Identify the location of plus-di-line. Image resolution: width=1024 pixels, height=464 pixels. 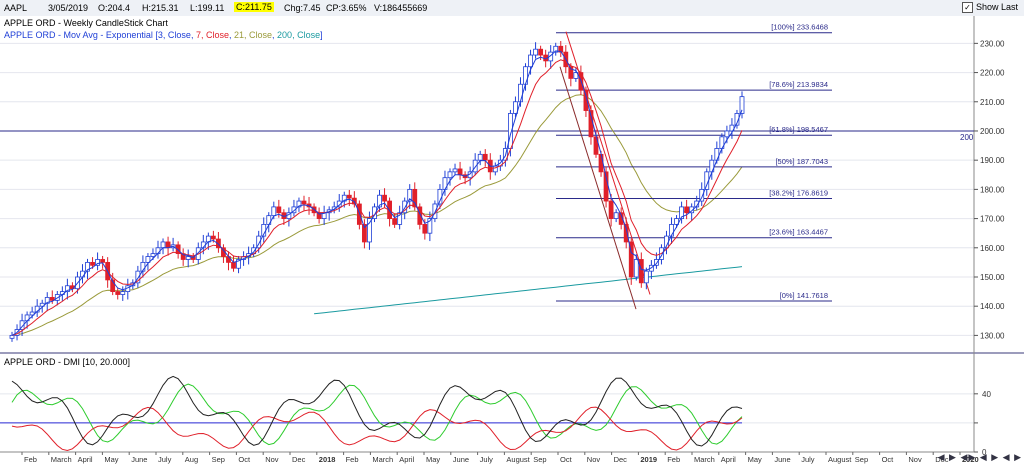
(377, 414).